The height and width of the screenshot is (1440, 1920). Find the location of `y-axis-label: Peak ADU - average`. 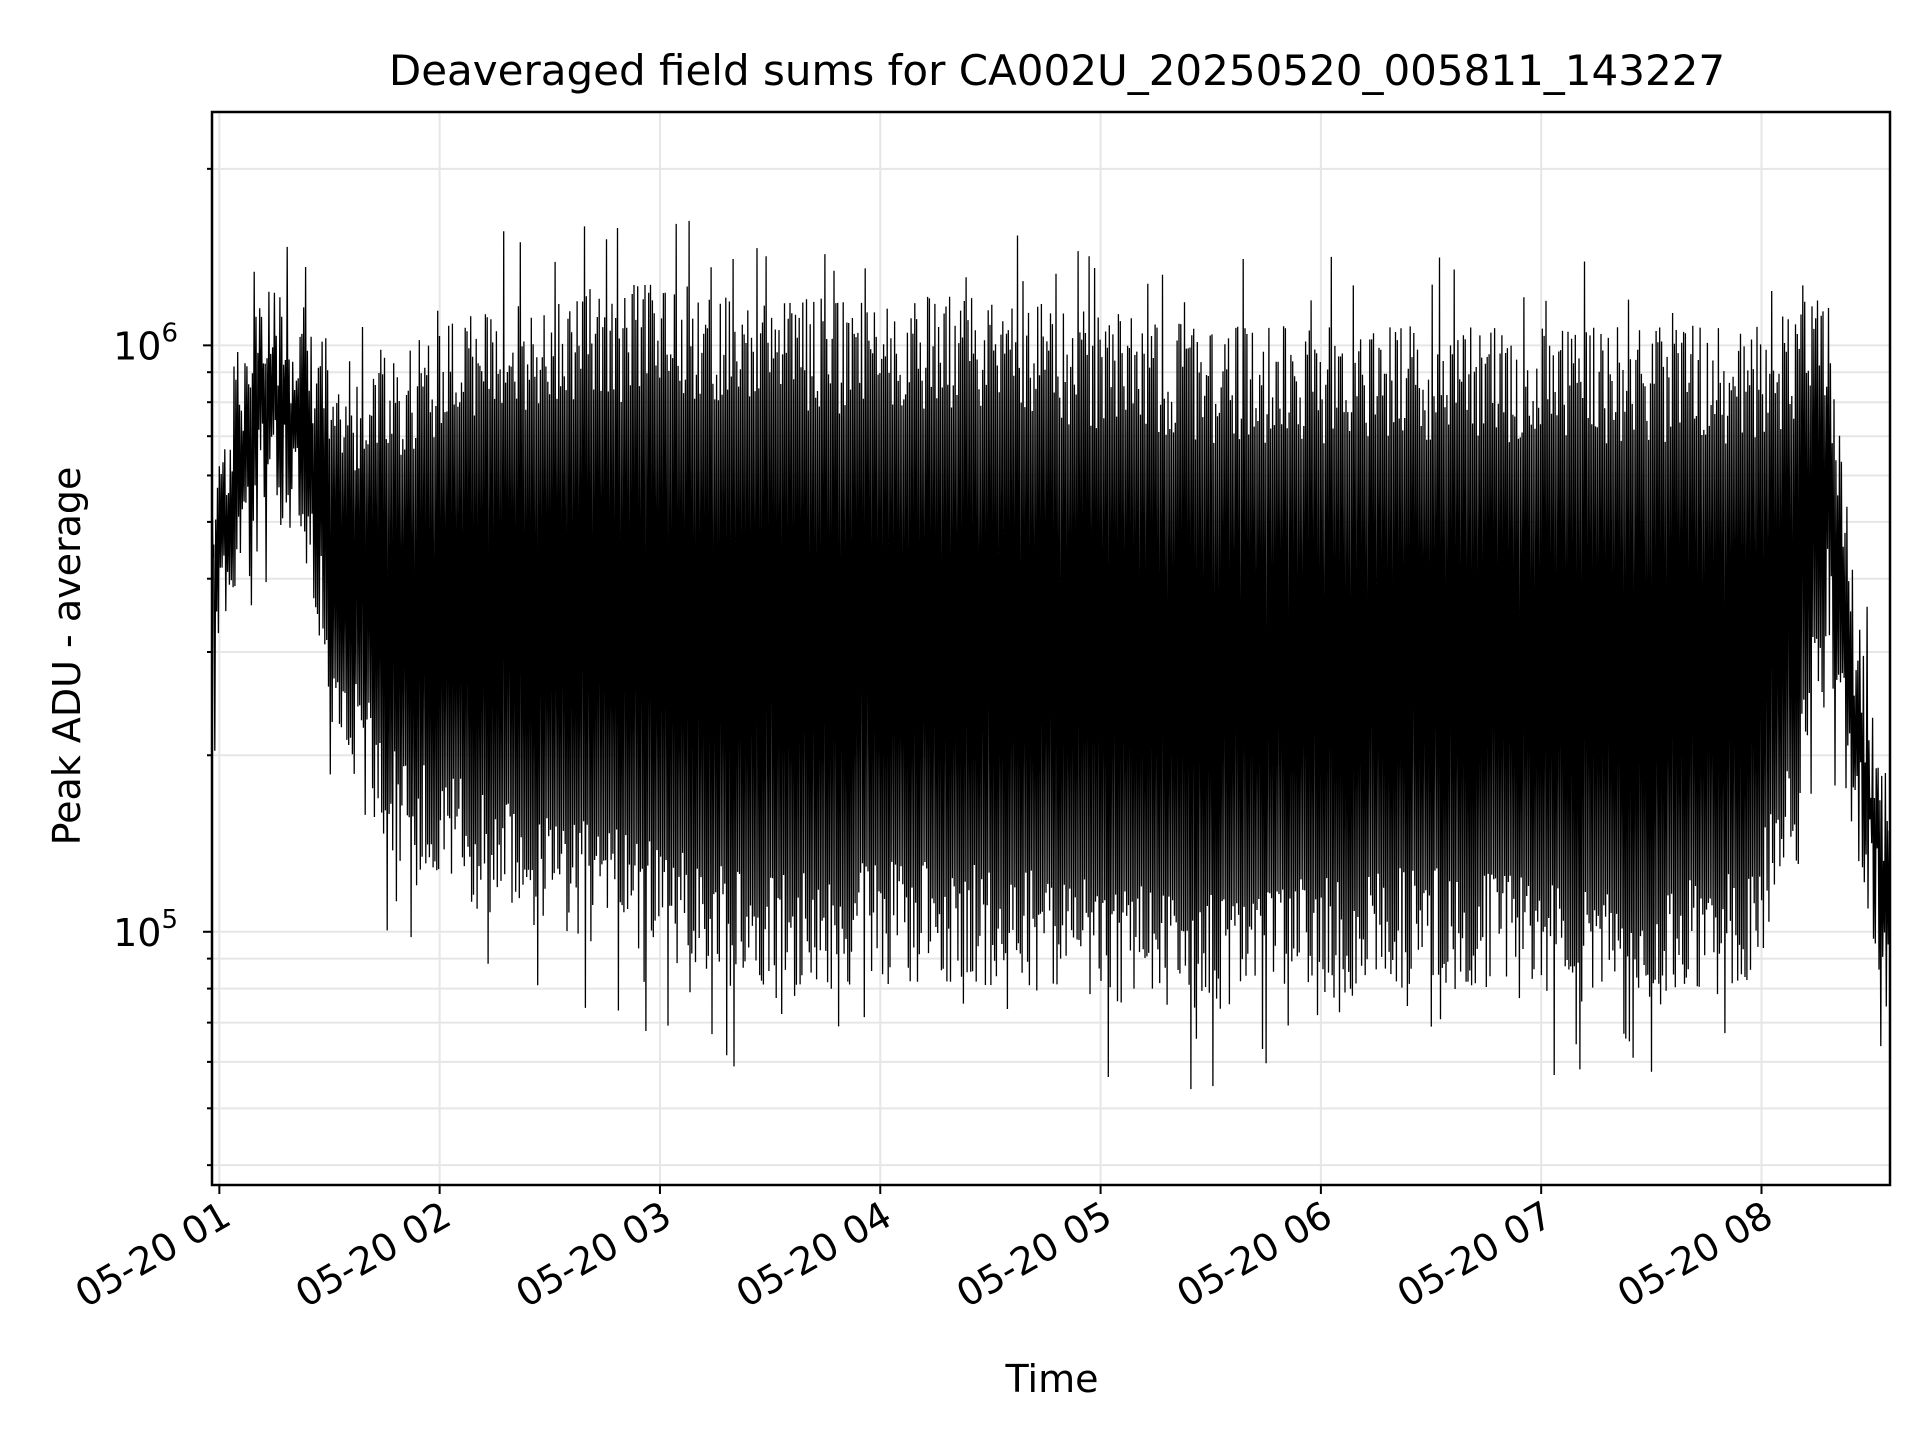

y-axis-label: Peak ADU - average is located at coordinates (67, 656).